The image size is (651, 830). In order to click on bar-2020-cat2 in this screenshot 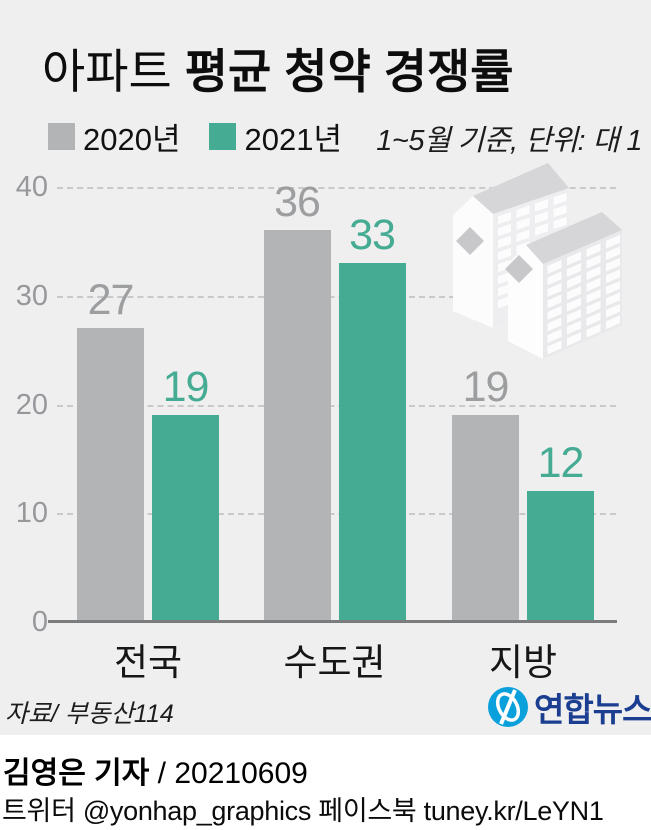, I will do `click(485, 518)`.